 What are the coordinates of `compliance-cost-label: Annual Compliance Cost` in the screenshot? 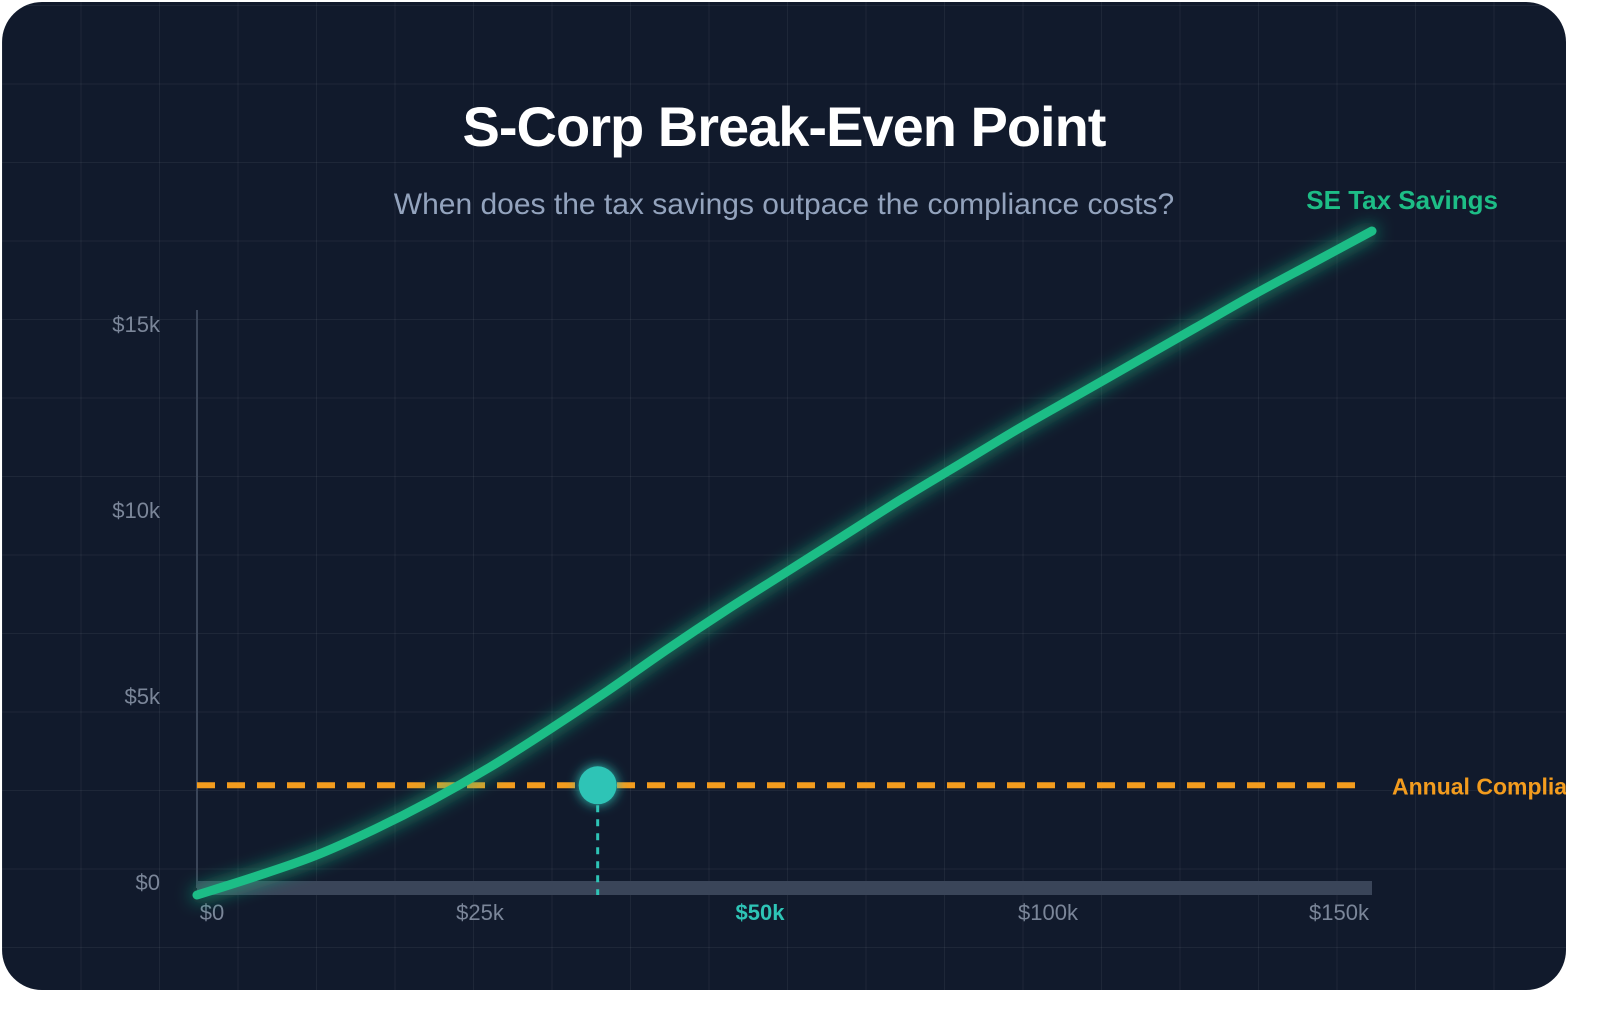 It's located at (1479, 786).